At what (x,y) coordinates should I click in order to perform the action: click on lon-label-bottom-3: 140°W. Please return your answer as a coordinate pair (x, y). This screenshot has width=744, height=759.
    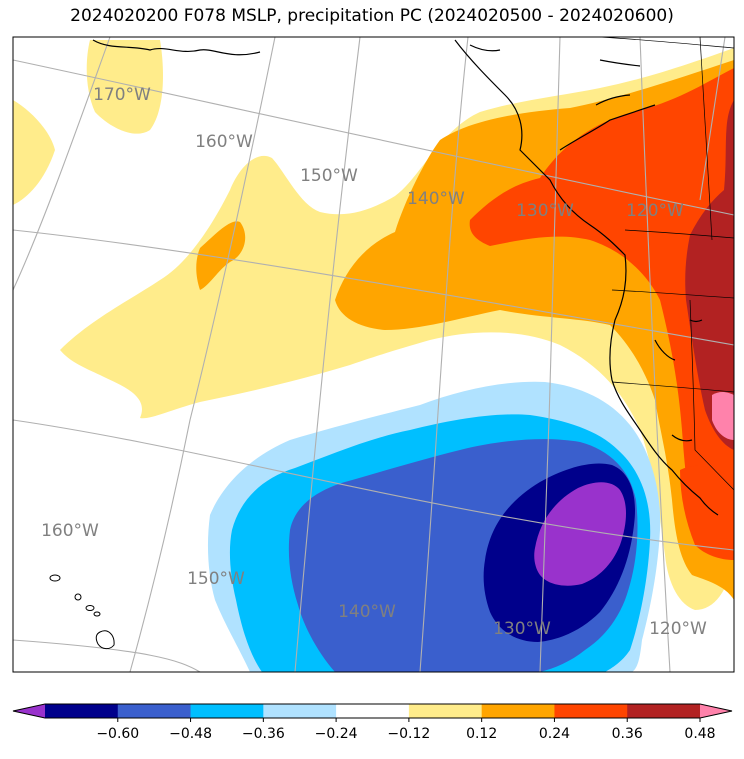
    Looking at the image, I should click on (367, 612).